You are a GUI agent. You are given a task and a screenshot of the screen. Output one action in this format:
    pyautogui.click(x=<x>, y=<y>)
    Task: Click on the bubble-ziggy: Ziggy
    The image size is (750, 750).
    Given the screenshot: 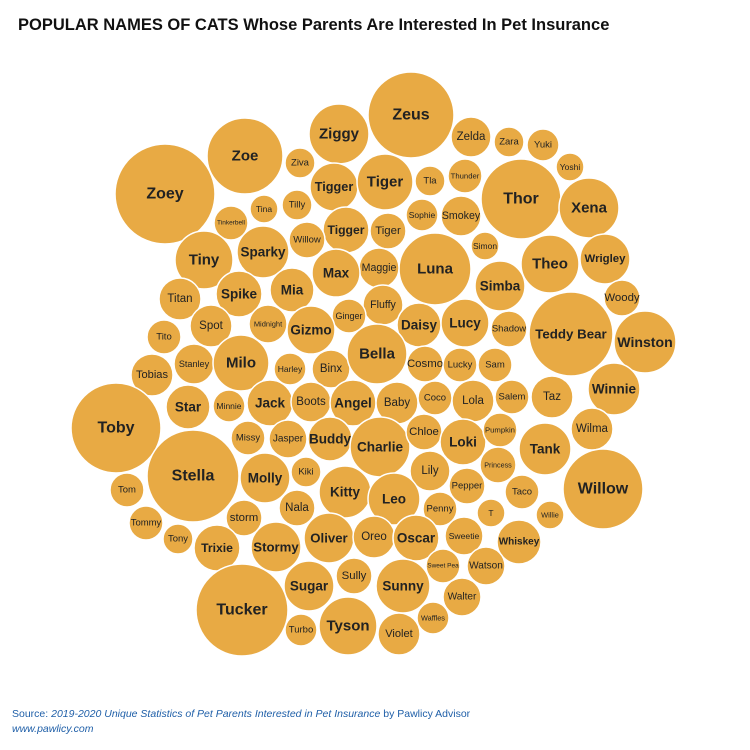 What is the action you would take?
    pyautogui.click(x=339, y=134)
    